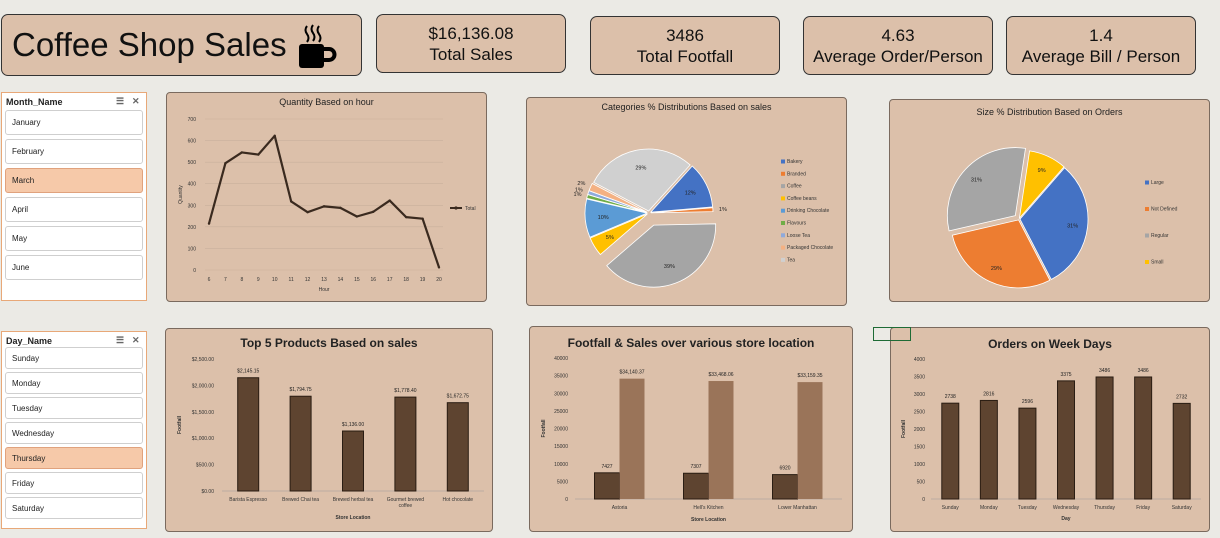  I want to click on x-axis-label: Day, so click(1065, 519).